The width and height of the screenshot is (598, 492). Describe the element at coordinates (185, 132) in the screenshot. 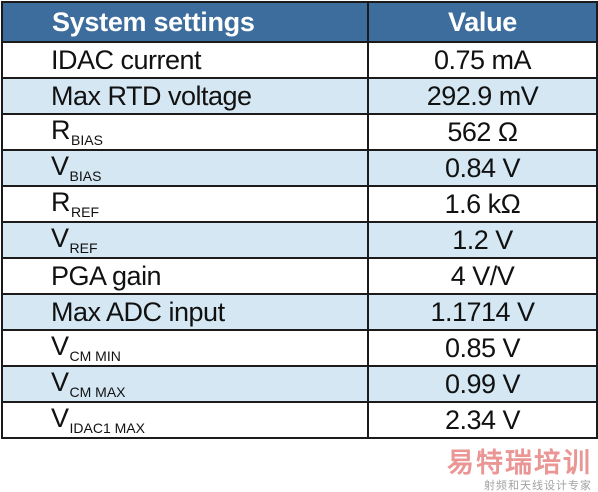

I see `setting-label: RBIAS` at that location.